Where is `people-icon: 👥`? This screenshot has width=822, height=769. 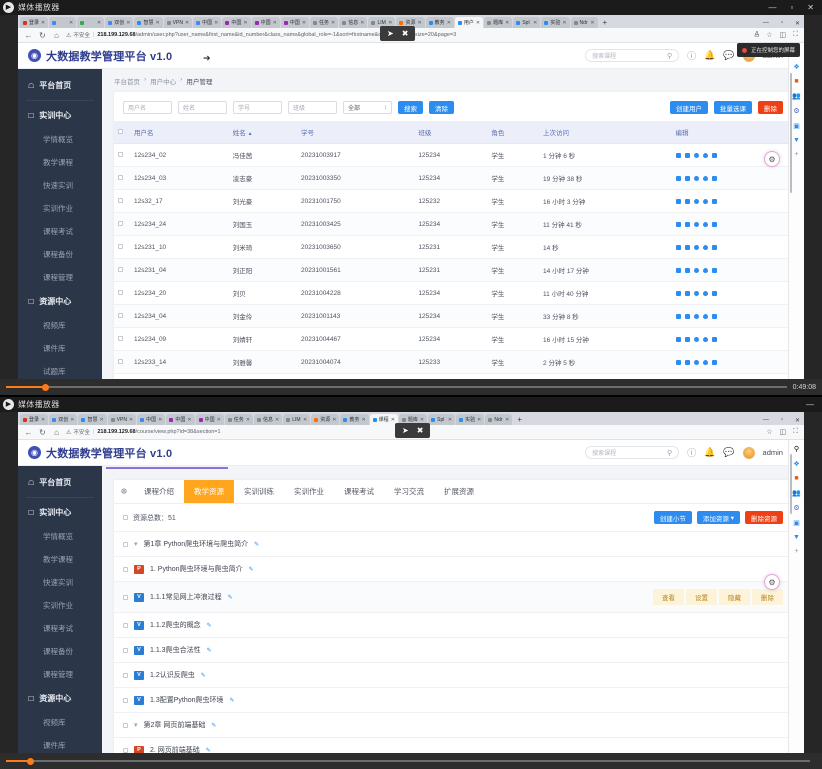
people-icon: 👥 is located at coordinates (796, 96).